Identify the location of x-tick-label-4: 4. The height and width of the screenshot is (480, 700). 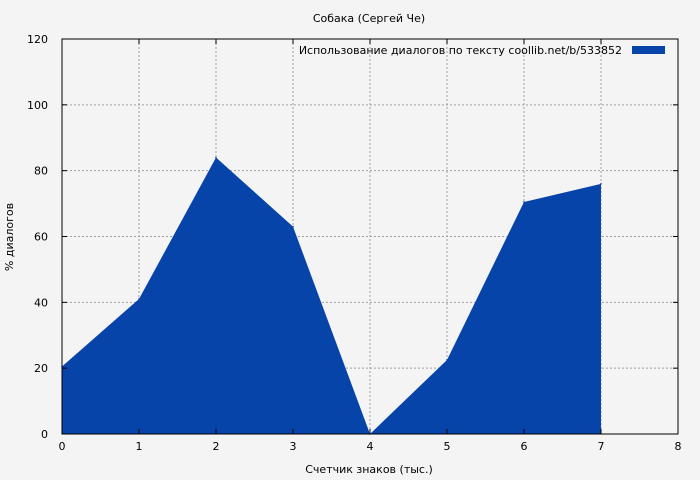
(370, 446).